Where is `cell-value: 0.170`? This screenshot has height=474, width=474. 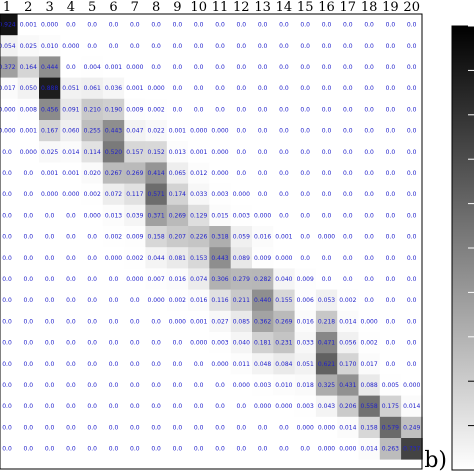
cell-value: 0.170 is located at coordinates (347, 364).